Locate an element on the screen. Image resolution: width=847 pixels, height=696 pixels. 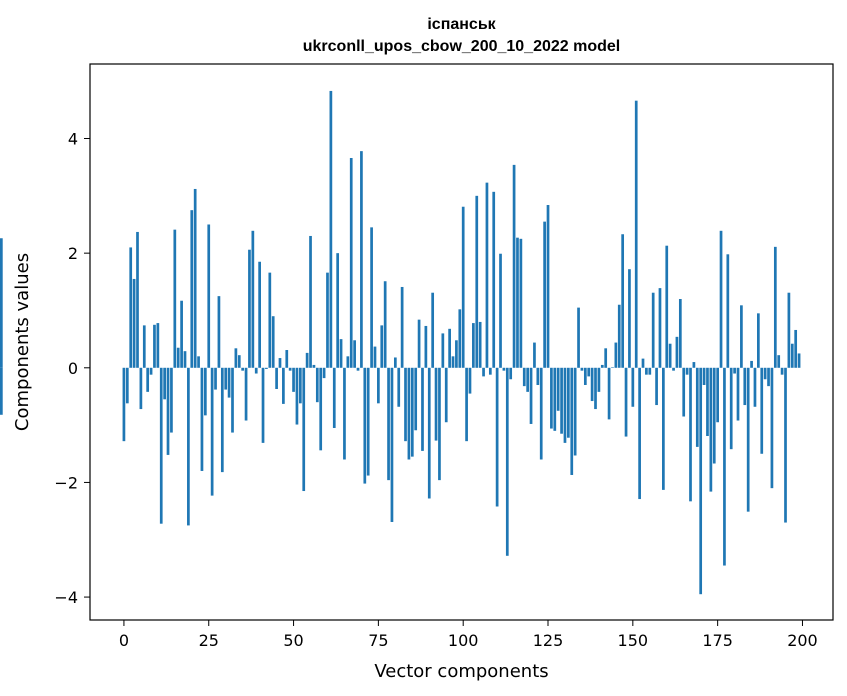
chart-title-line1: іспанськ is located at coordinates (461, 24).